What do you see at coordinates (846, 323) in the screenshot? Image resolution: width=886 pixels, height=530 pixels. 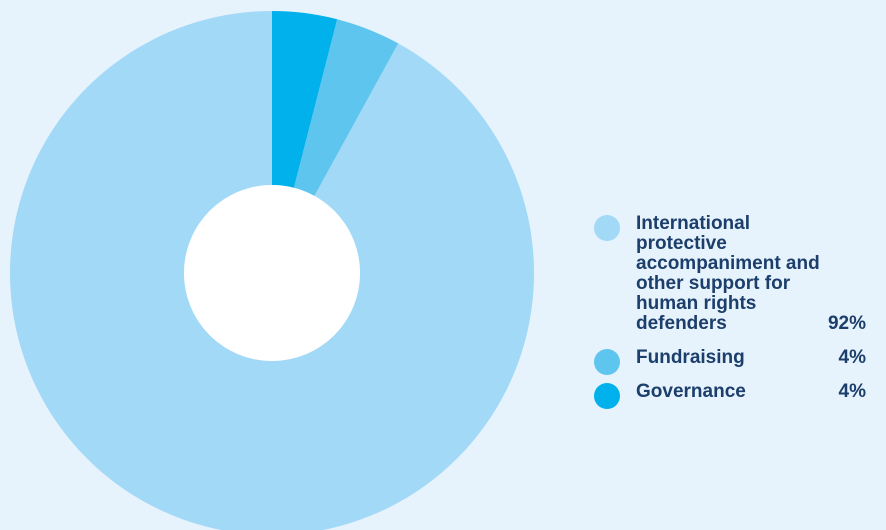 I see `legend-value-accompaniment: 92%` at bounding box center [846, 323].